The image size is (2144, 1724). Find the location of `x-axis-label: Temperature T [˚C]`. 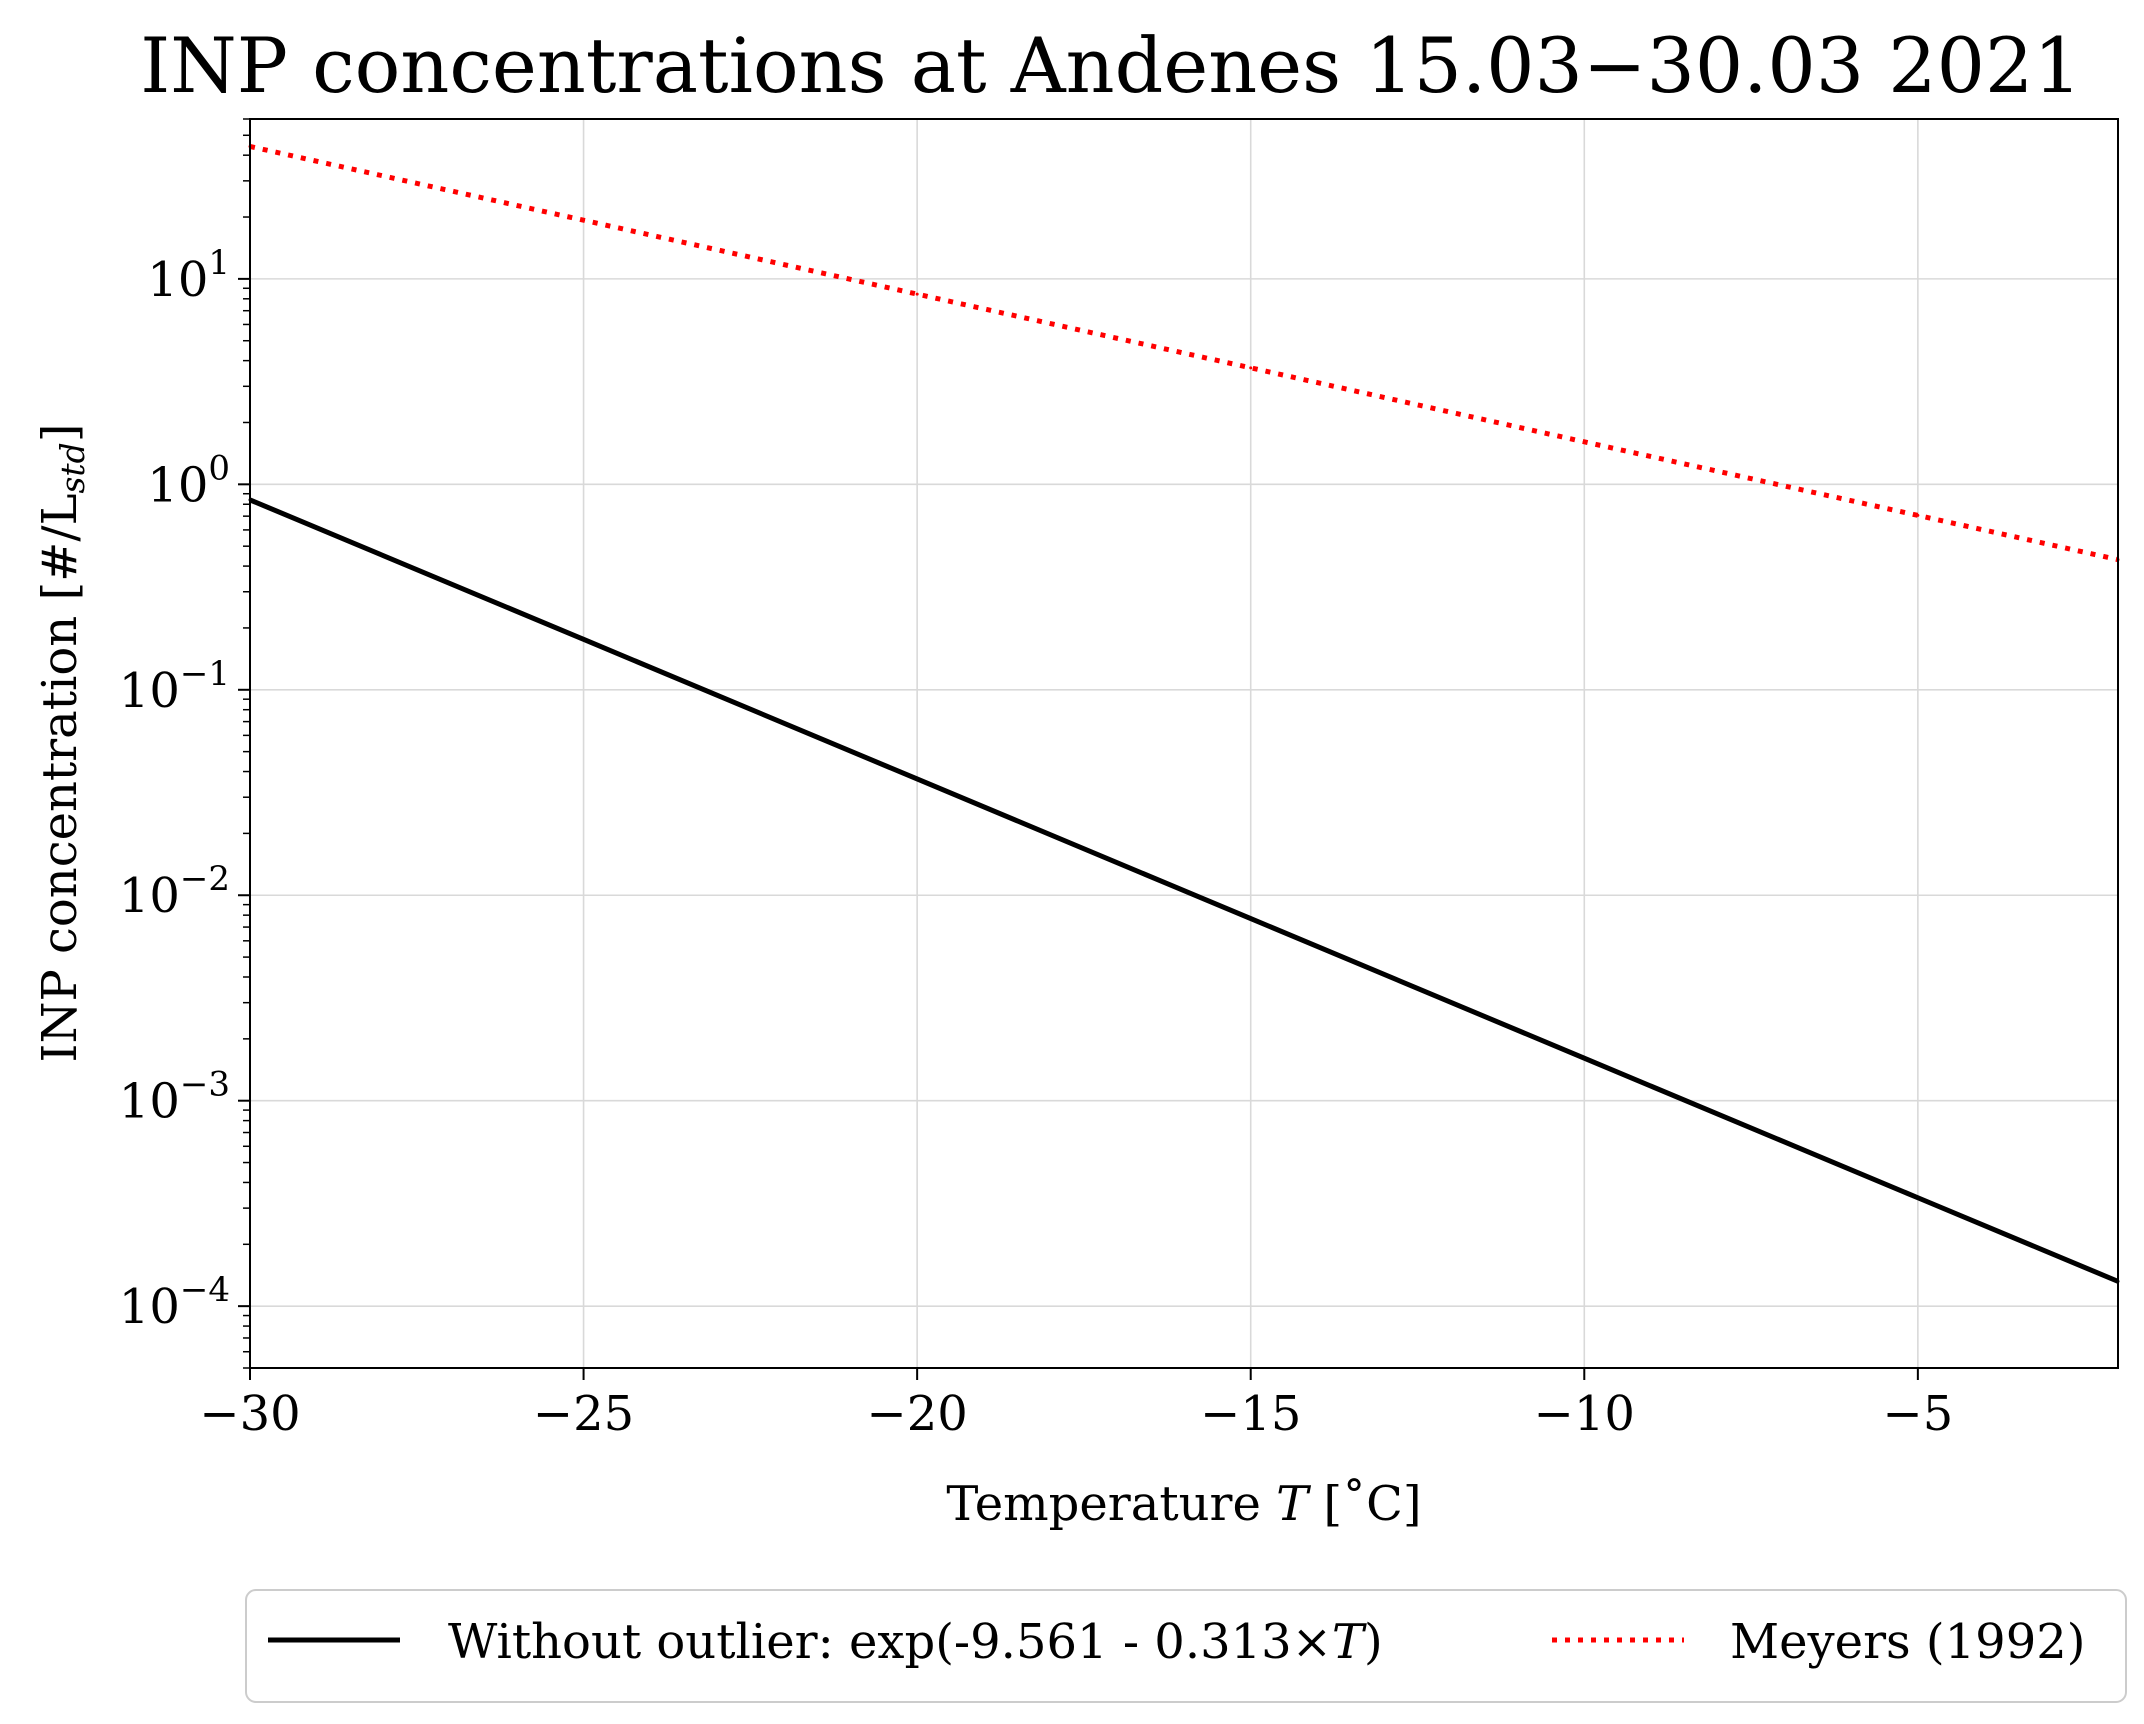

x-axis-label: Temperature T [˚C] is located at coordinates (1183, 1504).